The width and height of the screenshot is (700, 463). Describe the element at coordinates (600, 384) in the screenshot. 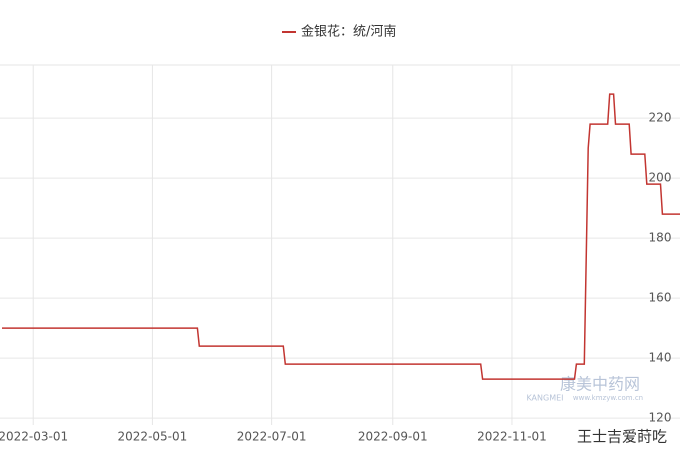

I see `watermark: 康美中药网` at that location.